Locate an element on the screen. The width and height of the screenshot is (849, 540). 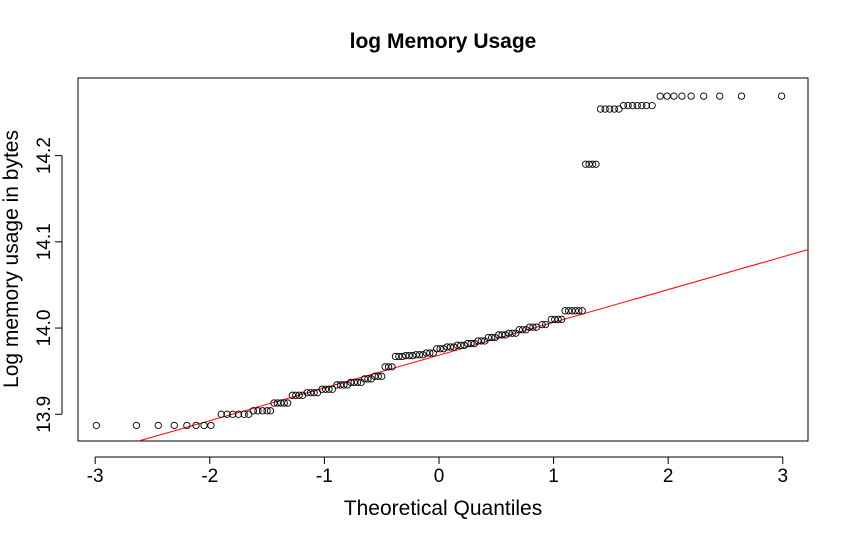
chart-title: log Memory Usage is located at coordinates (443, 41).